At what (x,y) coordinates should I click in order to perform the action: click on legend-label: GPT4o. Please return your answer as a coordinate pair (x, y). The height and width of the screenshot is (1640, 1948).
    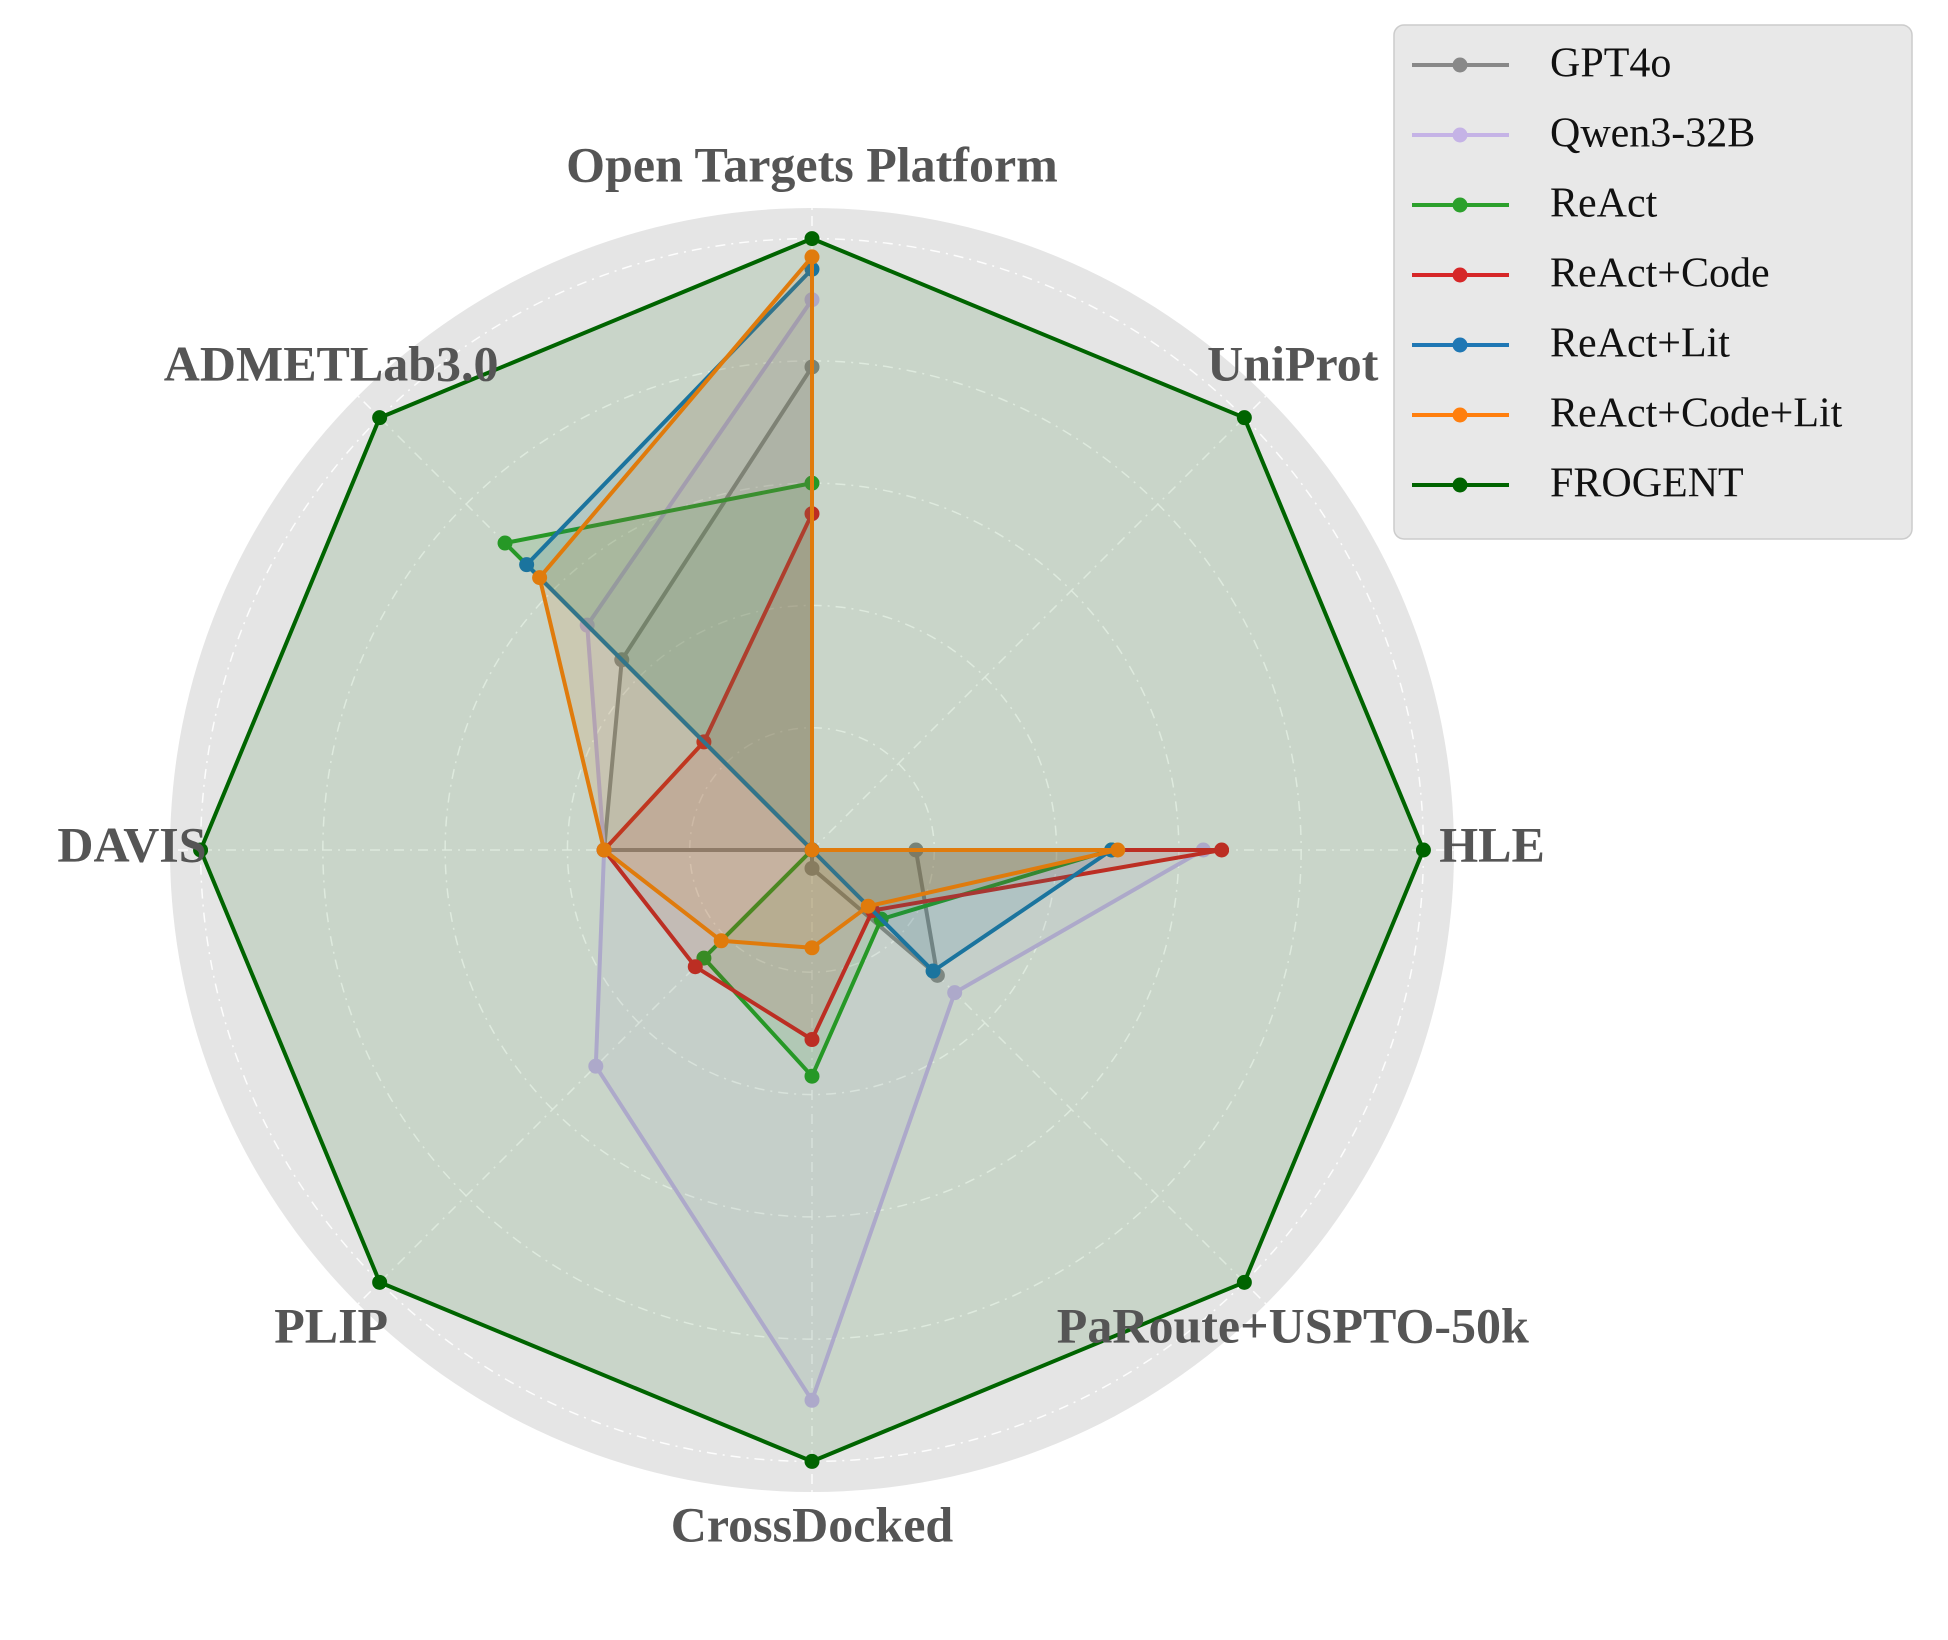
    Looking at the image, I should click on (1610, 64).